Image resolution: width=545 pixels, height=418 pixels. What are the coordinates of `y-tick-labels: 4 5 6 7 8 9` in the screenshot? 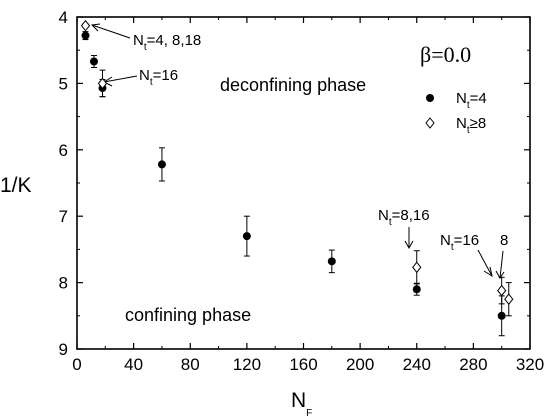 It's located at (63, 183).